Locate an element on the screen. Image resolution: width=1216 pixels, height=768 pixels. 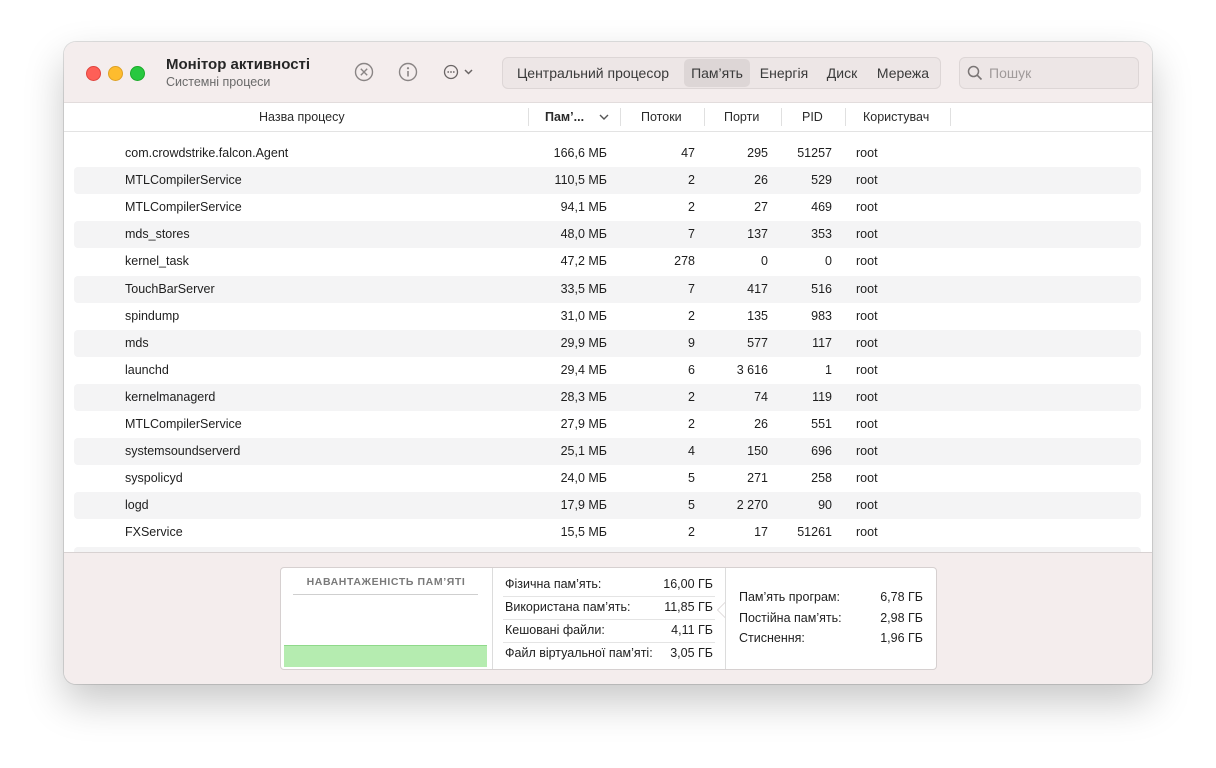
table-row: launchd 29,4 МБ 6 3 616 1 root is located at coordinates (607, 370).